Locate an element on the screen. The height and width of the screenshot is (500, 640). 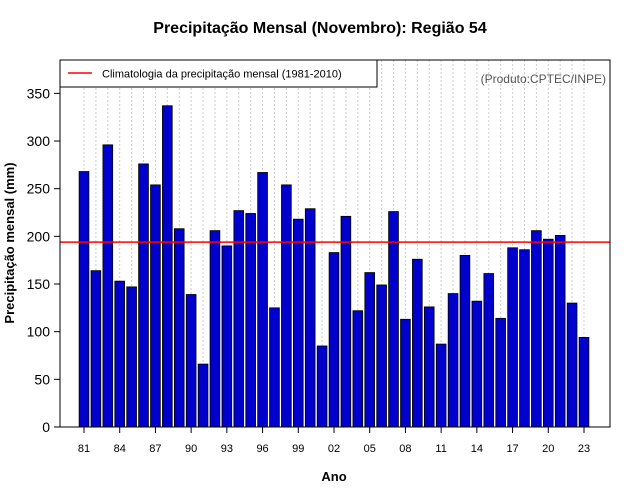
bar-2002 is located at coordinates (334, 340).